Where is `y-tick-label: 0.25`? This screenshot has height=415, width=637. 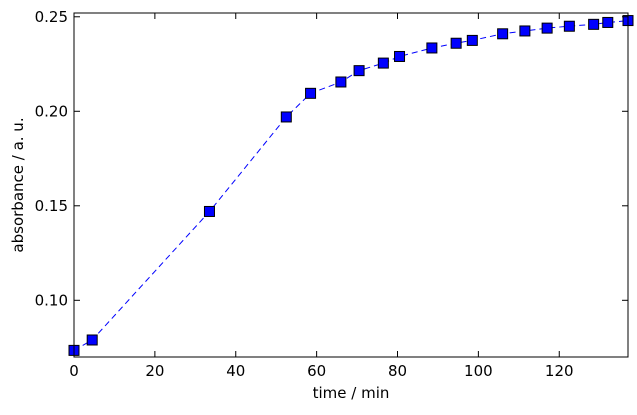 y-tick-label: 0.25 is located at coordinates (51, 17).